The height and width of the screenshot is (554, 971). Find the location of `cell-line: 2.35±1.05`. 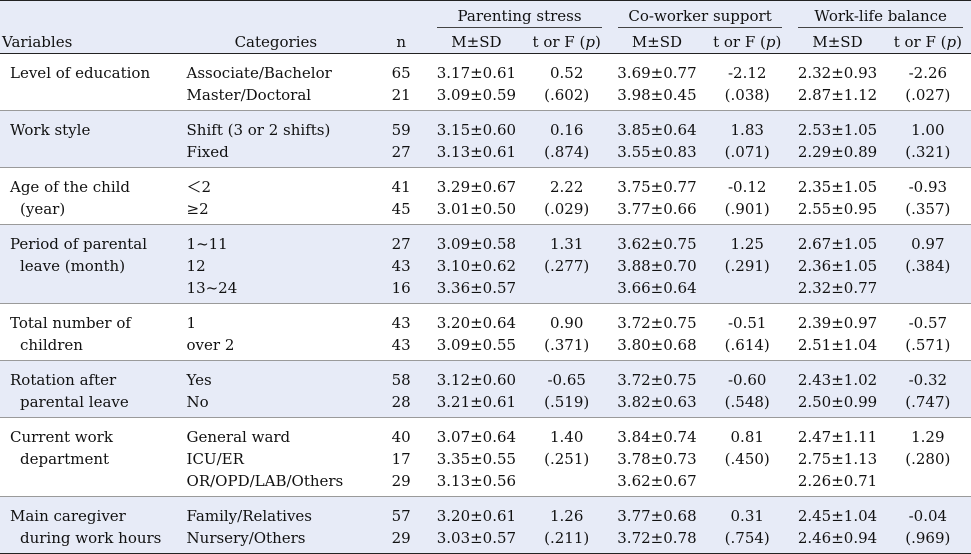

cell-line: 2.35±1.05 is located at coordinates (837, 187).